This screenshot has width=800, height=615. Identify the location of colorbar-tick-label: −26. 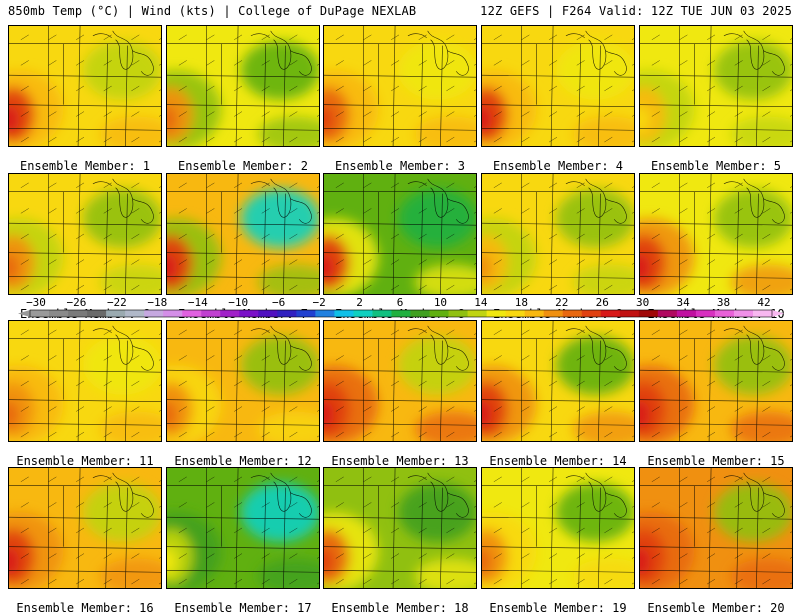
(76, 302).